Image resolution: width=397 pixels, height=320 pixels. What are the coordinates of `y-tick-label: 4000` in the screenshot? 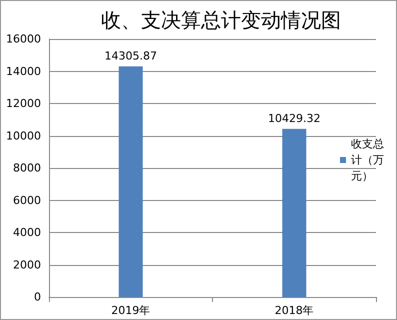 It's located at (27, 232).